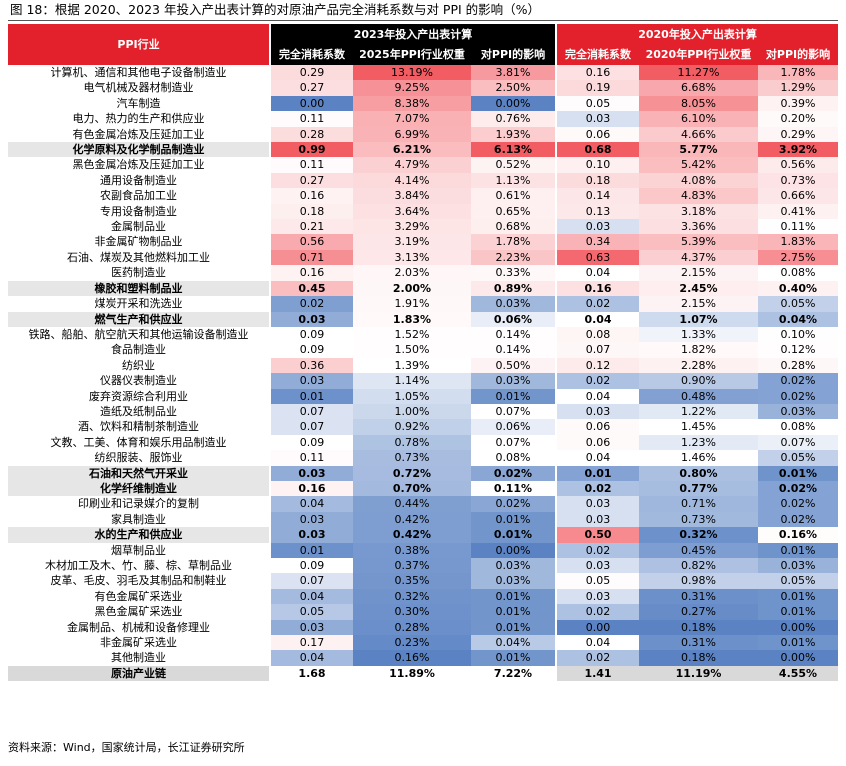 This screenshot has height=766, width=846. I want to click on cell-weight-2023: 1.50%, so click(412, 350).